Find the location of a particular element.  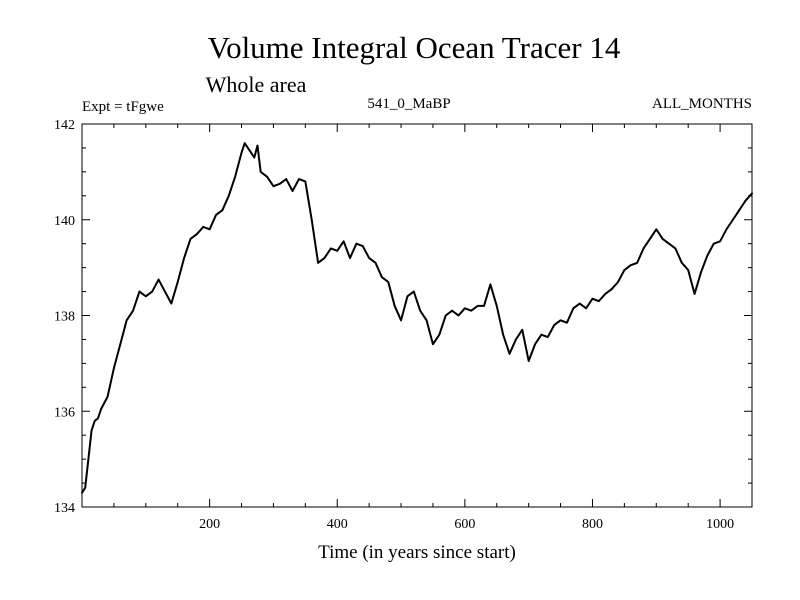

y-tick-label: 134 is located at coordinates (64, 508).